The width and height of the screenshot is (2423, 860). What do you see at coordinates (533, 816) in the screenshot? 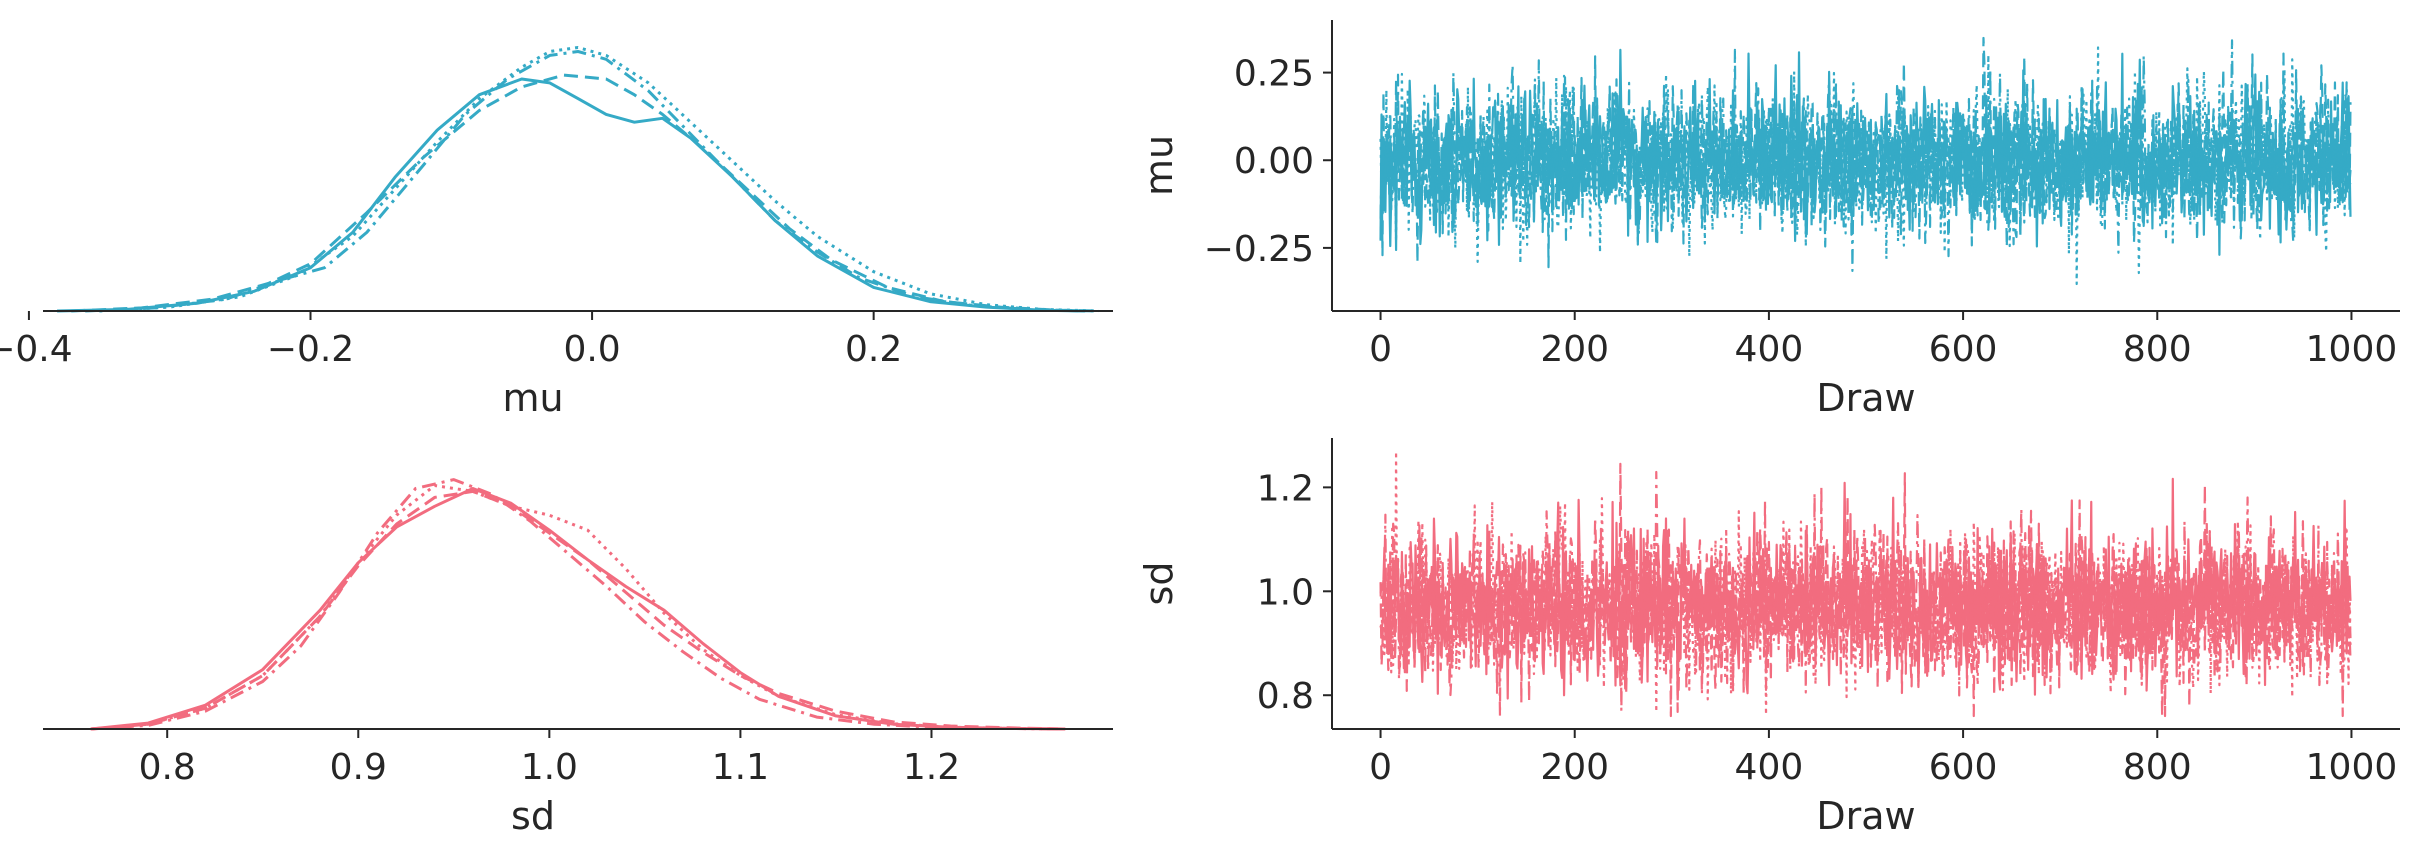
I see `density-sd-x-axis-label: sd` at bounding box center [533, 816].